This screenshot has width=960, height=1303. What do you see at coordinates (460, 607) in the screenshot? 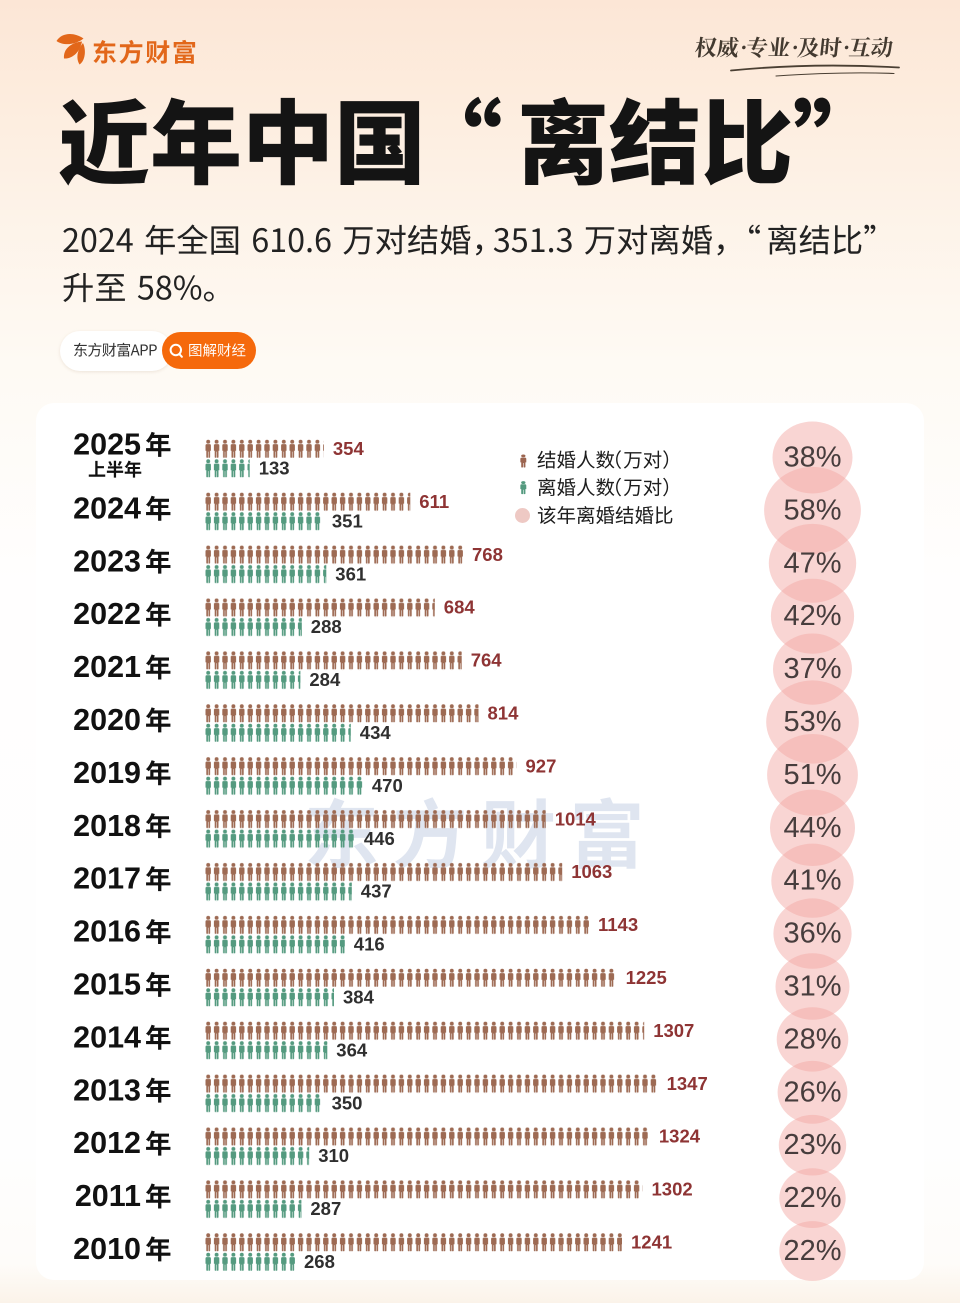
I see `svg-text: 684` at bounding box center [460, 607].